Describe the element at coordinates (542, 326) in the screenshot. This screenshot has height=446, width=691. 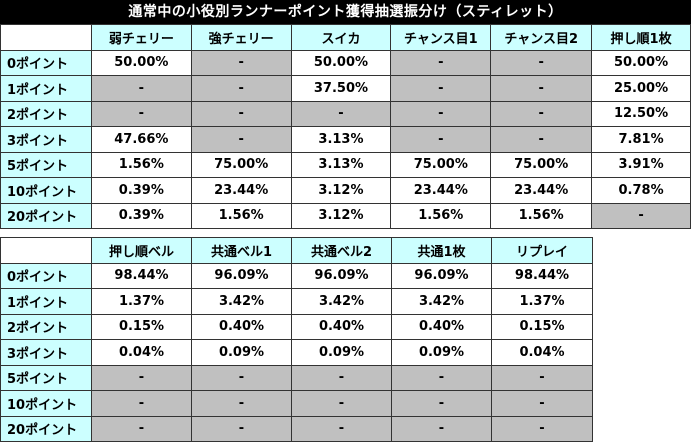
I see `table-cell: 0.15%` at that location.